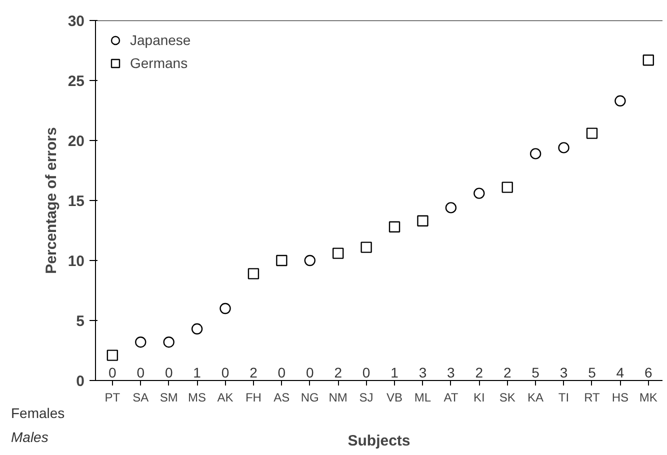 This screenshot has height=455, width=667. What do you see at coordinates (76, 21) in the screenshot?
I see `y-tick-label: 30` at bounding box center [76, 21].